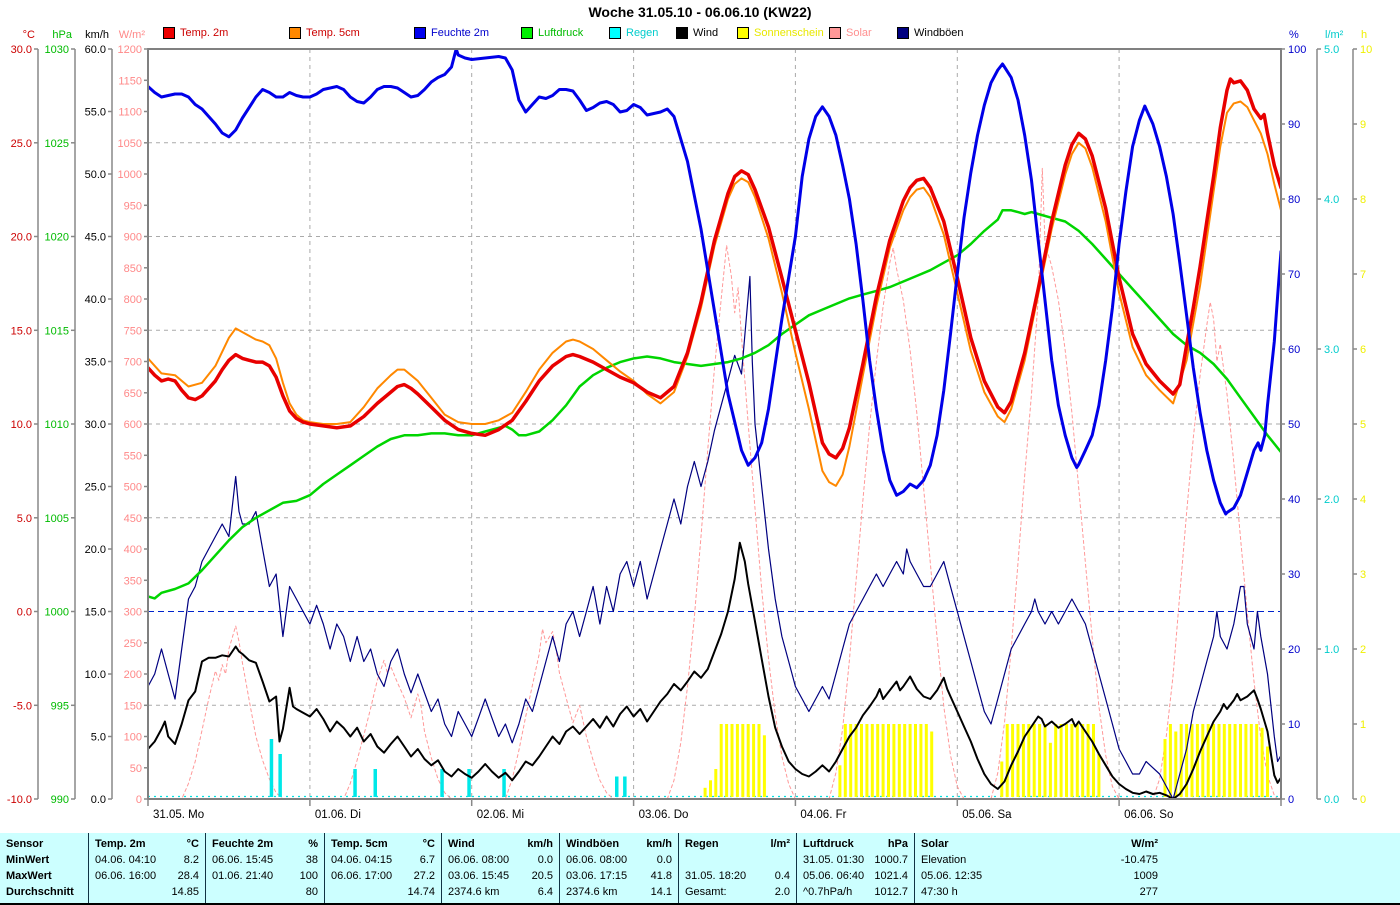 The height and width of the screenshot is (905, 1400). What do you see at coordinates (1363, 425) in the screenshot?
I see `tick-label: 5` at bounding box center [1363, 425].